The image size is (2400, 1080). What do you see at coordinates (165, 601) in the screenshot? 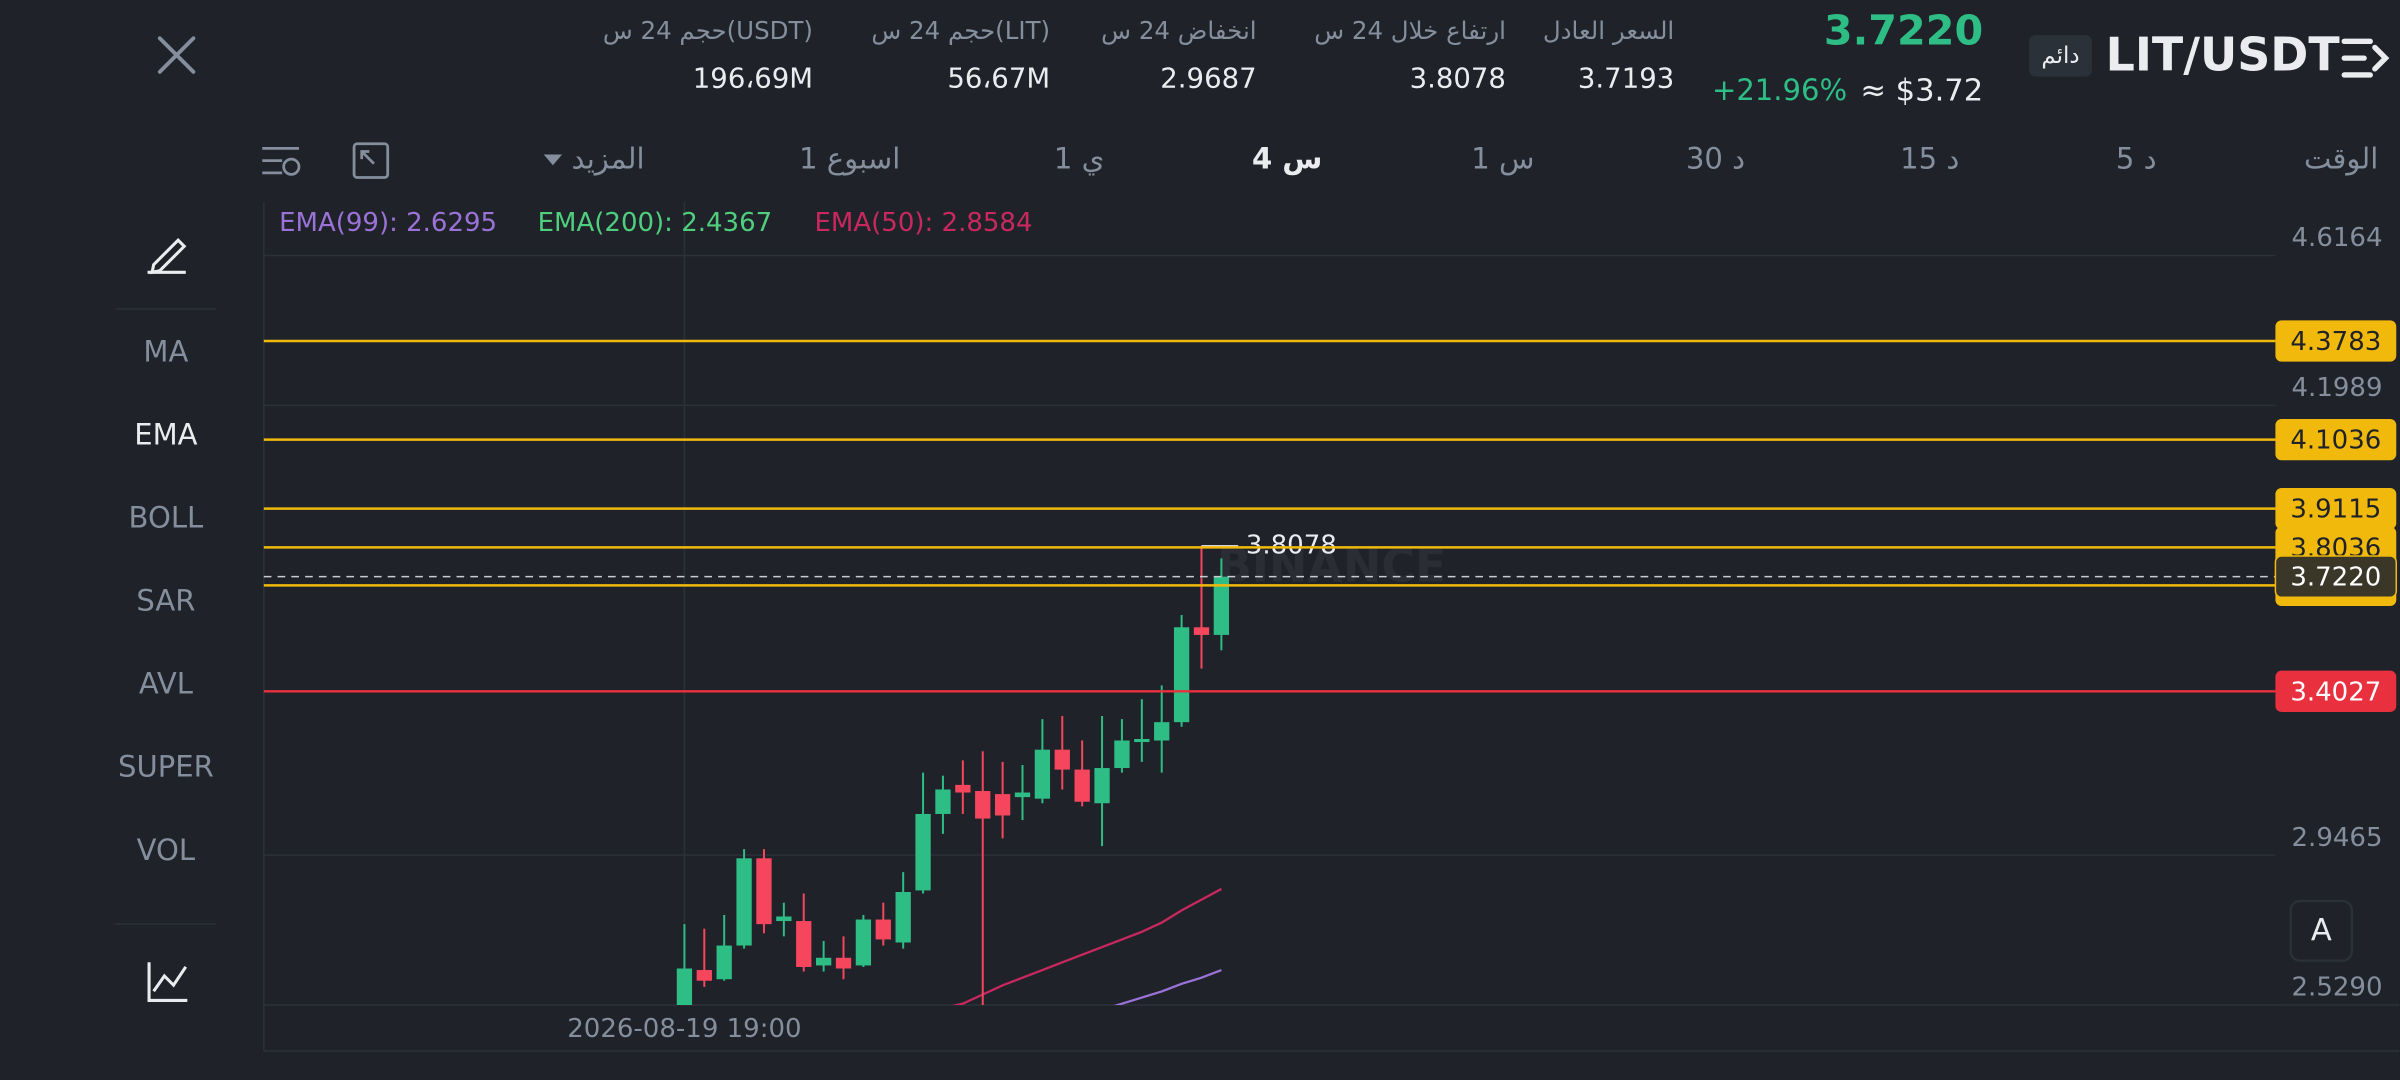
I see `indicator-tab: SAR` at bounding box center [165, 601].